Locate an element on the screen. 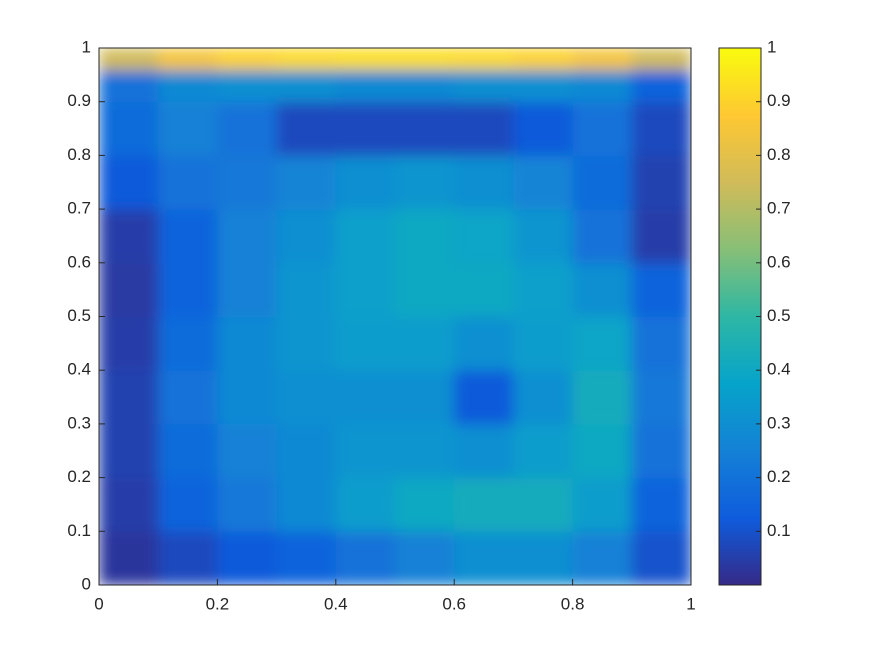 The height and width of the screenshot is (656, 875). colorbar-tick-label: 0.4 is located at coordinates (779, 369).